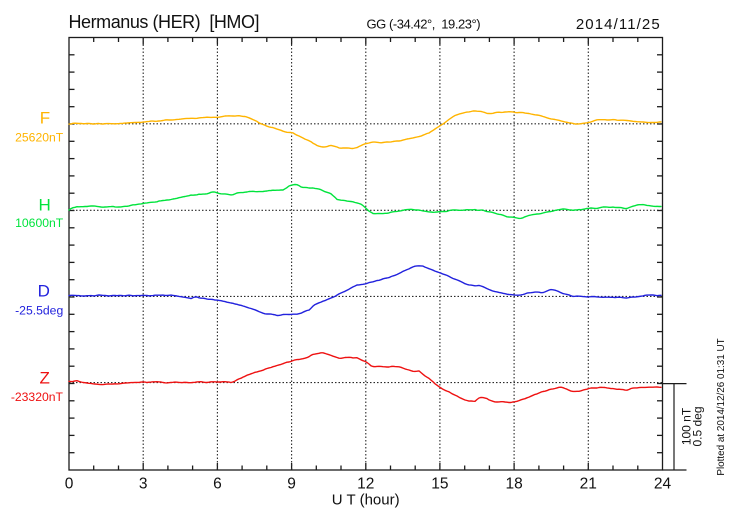 The height and width of the screenshot is (520, 730). I want to click on svg-text: 2014/11/25, so click(618, 24).